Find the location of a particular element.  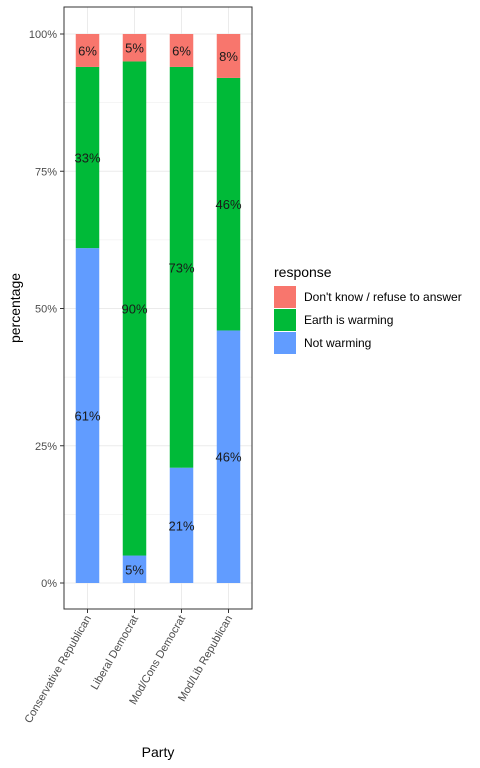

data-label: 21% is located at coordinates (181, 525).